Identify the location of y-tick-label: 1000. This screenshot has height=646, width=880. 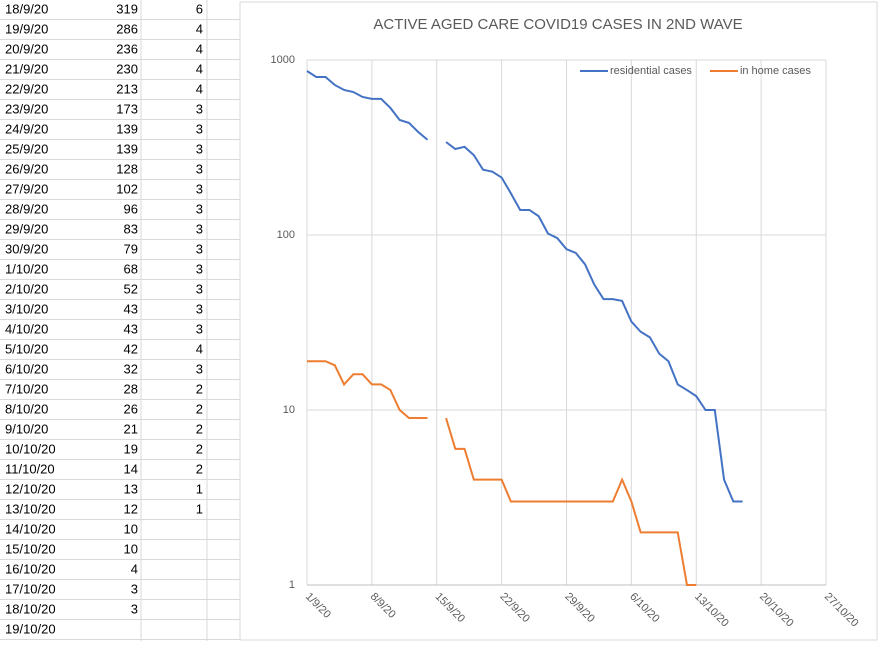
(283, 60).